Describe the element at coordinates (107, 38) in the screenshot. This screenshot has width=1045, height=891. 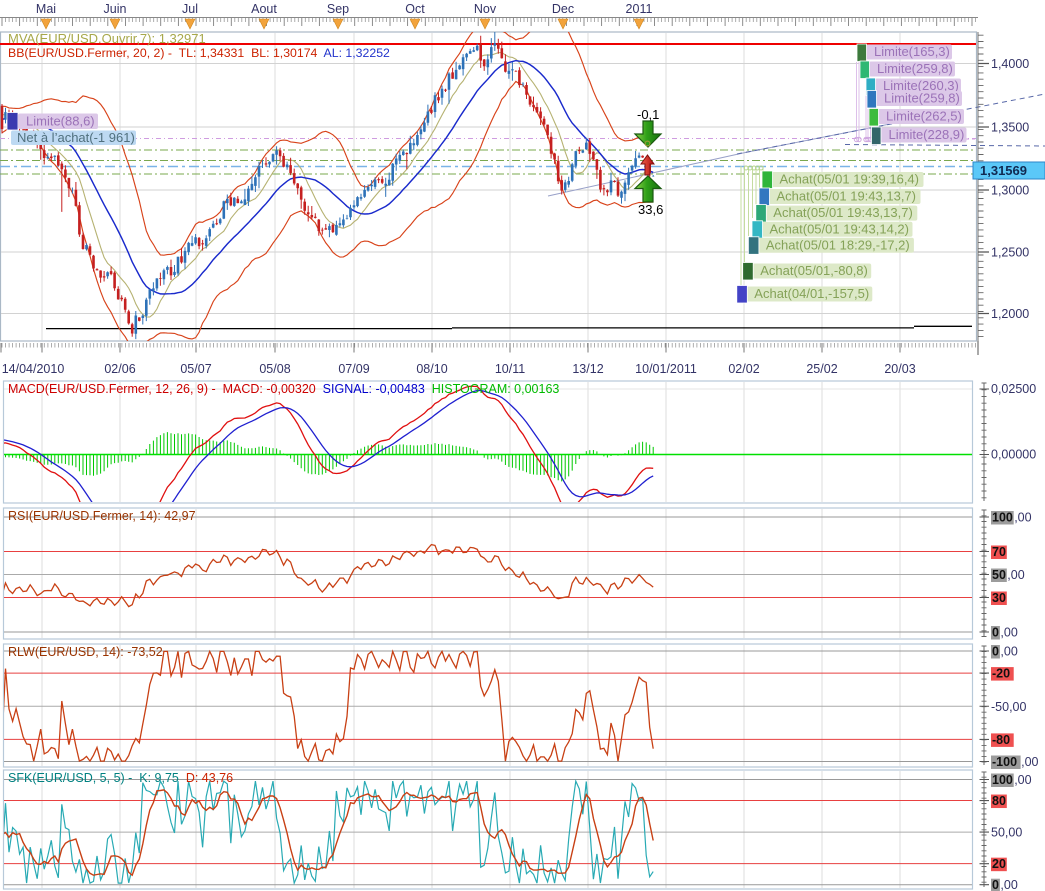
I see `svg-text: MVA(EUR/USD.Ouvrir,7): 1,32971` at that location.